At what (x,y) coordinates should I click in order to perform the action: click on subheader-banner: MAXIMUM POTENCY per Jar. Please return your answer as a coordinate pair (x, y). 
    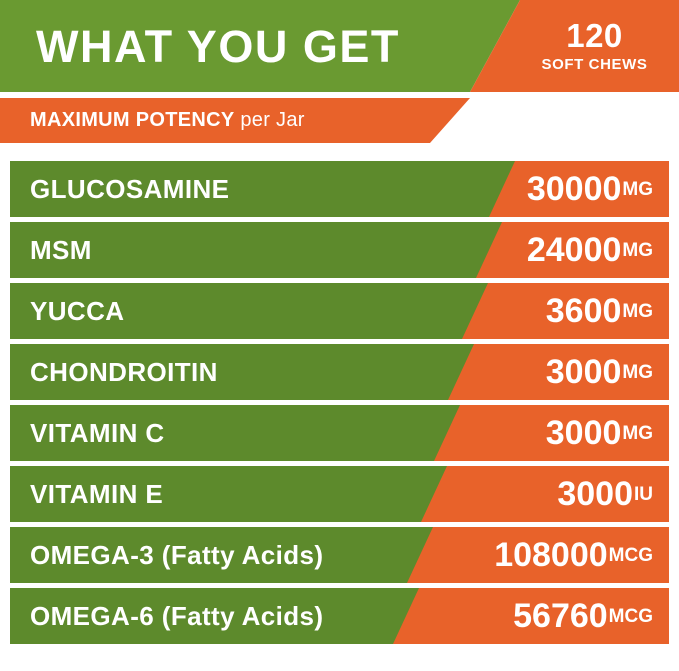
    Looking at the image, I should click on (235, 120).